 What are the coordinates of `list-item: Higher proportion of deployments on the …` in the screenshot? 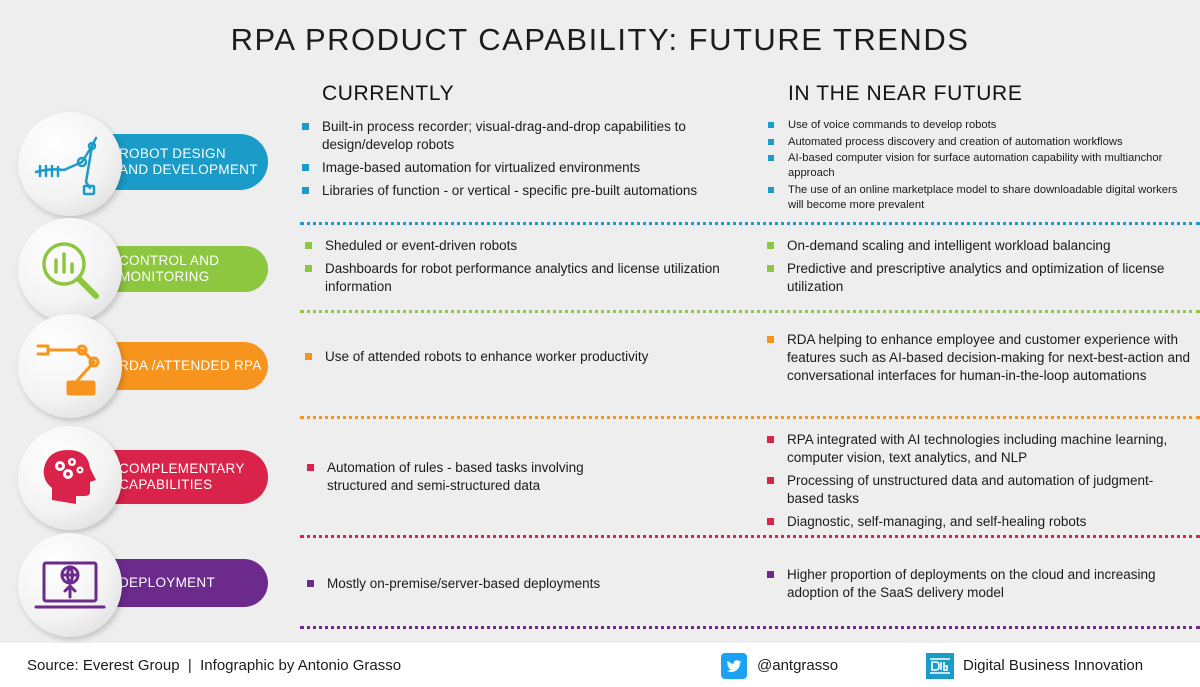 It's located at (975, 584).